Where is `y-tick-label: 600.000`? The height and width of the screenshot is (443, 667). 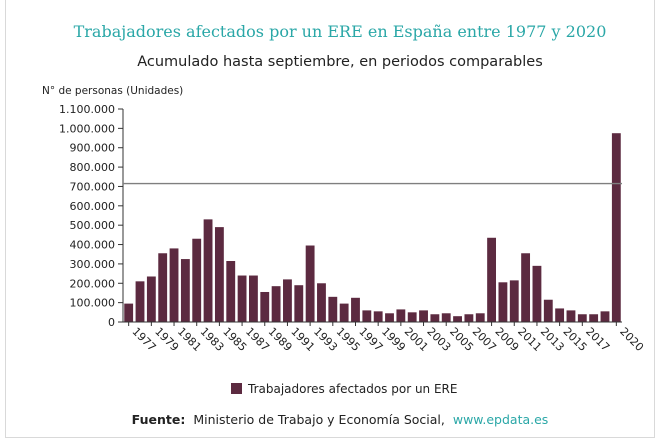
y-tick-label: 600.000 is located at coordinates (93, 206).